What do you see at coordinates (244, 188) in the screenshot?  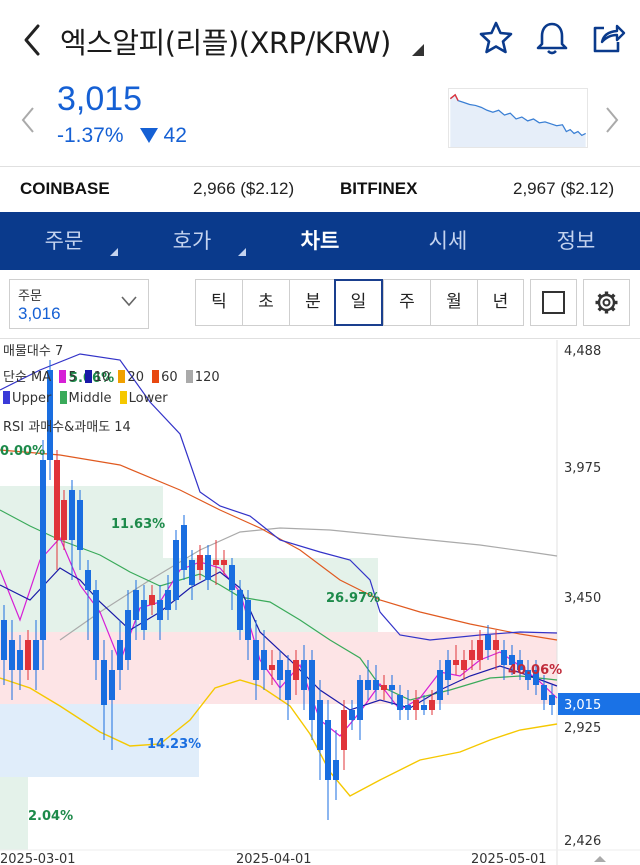 I see `exchange-price: 2,966 ($2.12)` at bounding box center [244, 188].